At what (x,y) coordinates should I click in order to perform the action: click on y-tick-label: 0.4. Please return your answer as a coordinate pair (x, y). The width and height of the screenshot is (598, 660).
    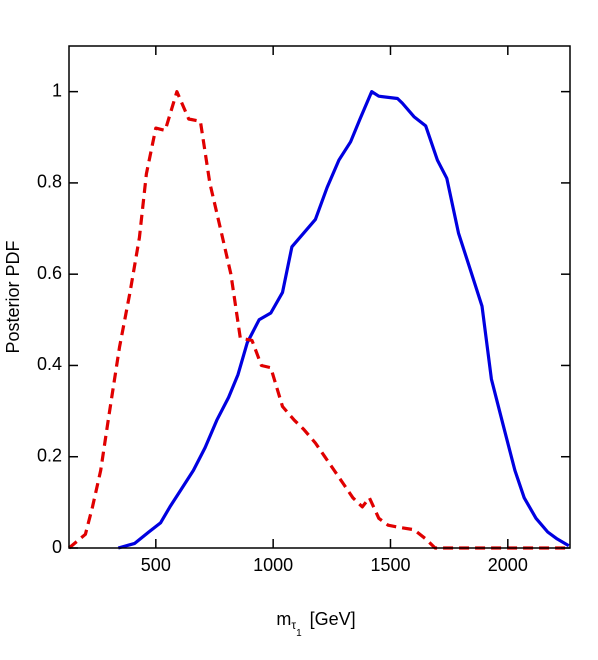
    Looking at the image, I should click on (49, 364).